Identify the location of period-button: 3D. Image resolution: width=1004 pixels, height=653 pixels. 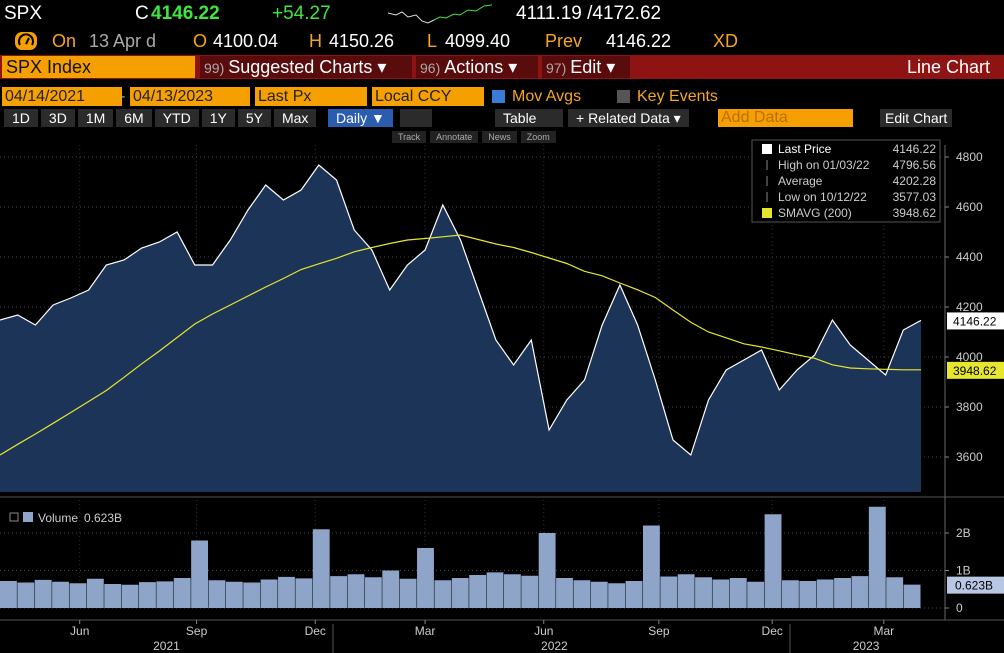
(57, 118).